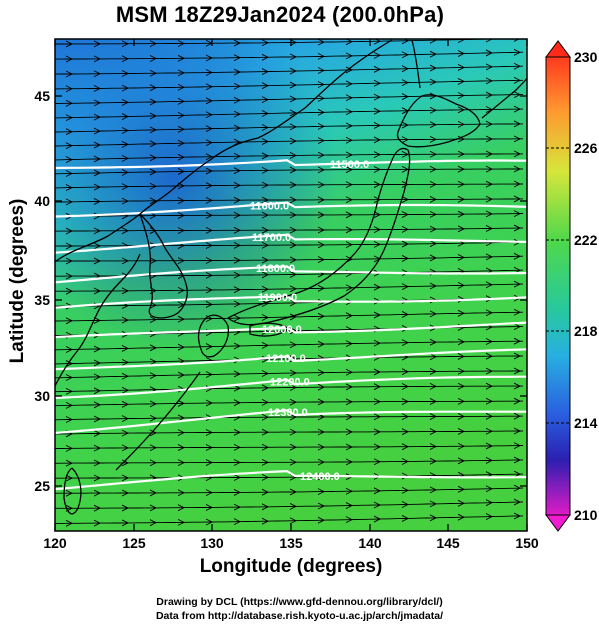 The width and height of the screenshot is (599, 625). I want to click on height-contour, so click(291, 274).